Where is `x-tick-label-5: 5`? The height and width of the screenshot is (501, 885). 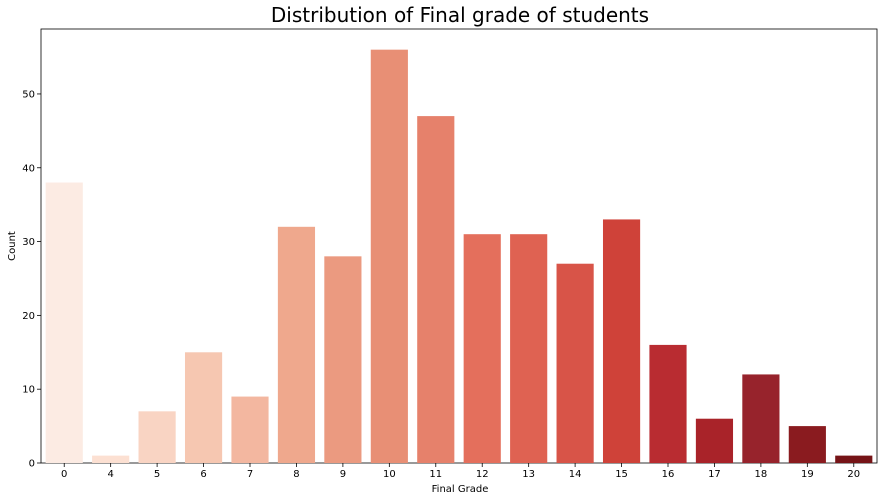
x-tick-label-5: 5 is located at coordinates (157, 474).